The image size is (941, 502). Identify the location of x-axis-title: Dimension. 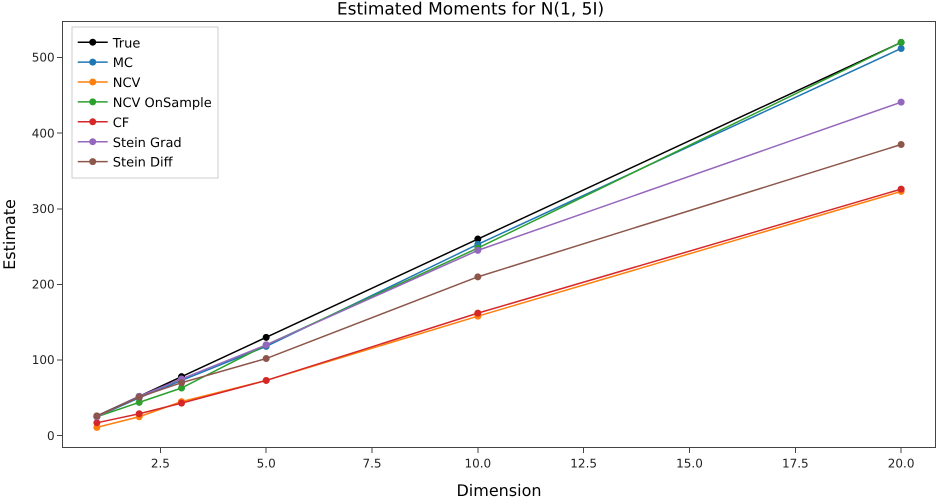
(499, 490).